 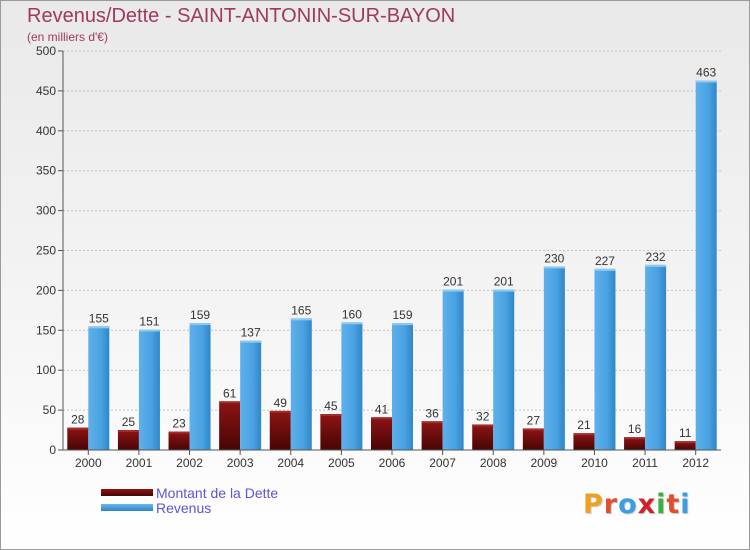 What do you see at coordinates (628, 504) in the screenshot?
I see `logo-letter: o` at bounding box center [628, 504].